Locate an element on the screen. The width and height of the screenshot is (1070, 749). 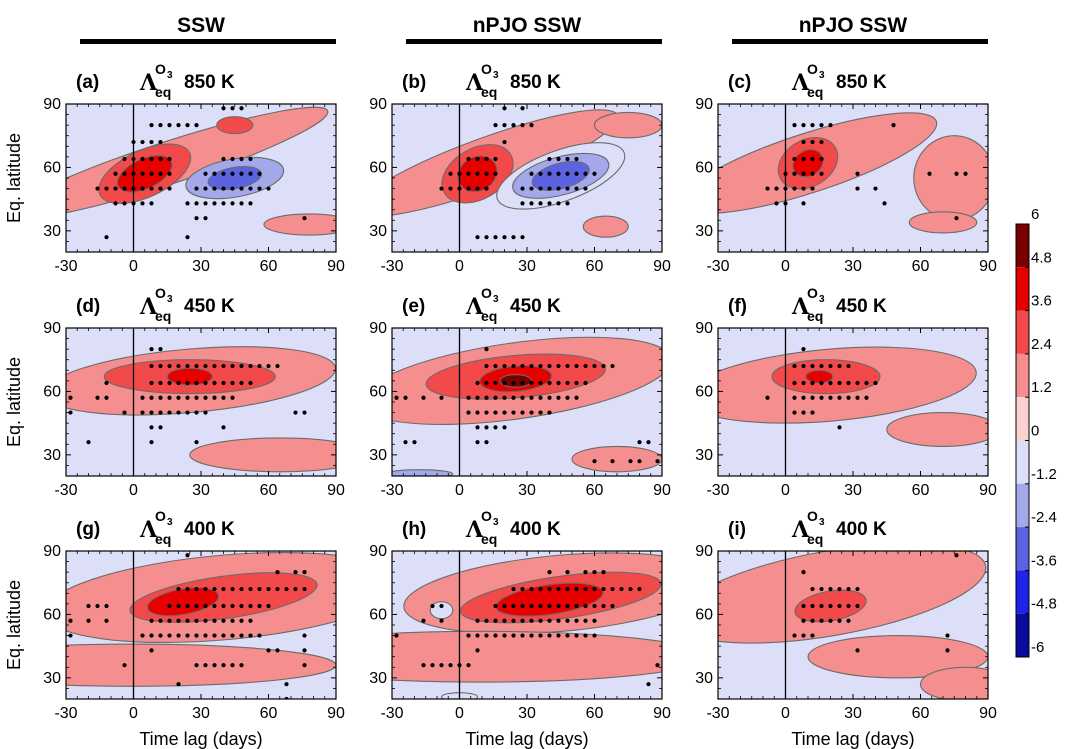
panel-level: 450 K is located at coordinates (861, 306).